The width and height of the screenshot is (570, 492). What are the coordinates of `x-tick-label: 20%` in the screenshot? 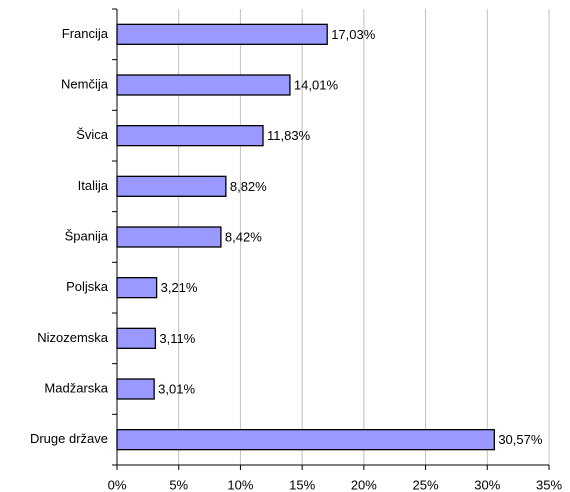 It's located at (364, 484).